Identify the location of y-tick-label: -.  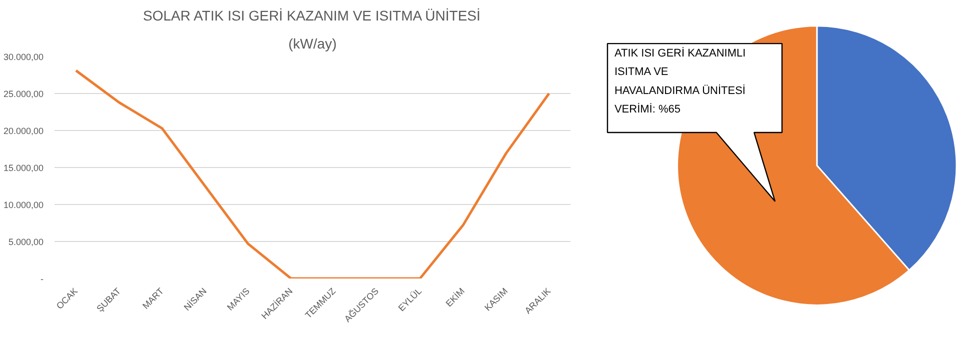
(42, 279).